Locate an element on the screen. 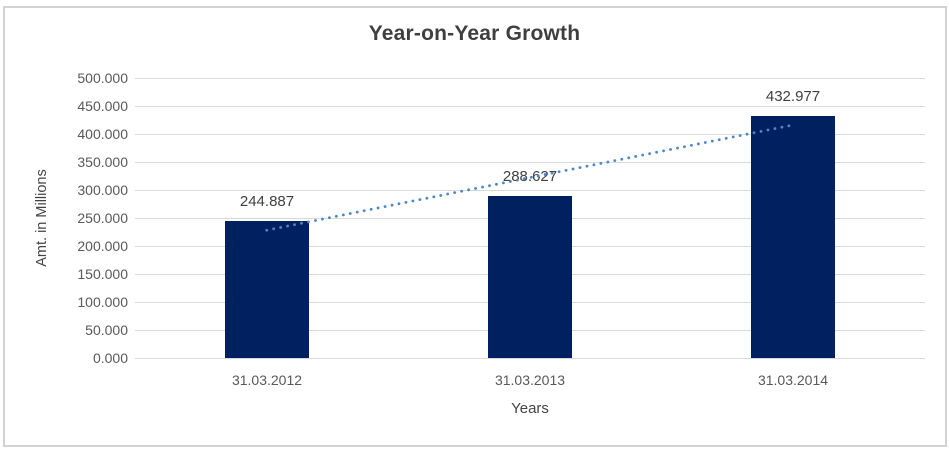  x-axis-tick-label: 31.03.2014 is located at coordinates (793, 380).